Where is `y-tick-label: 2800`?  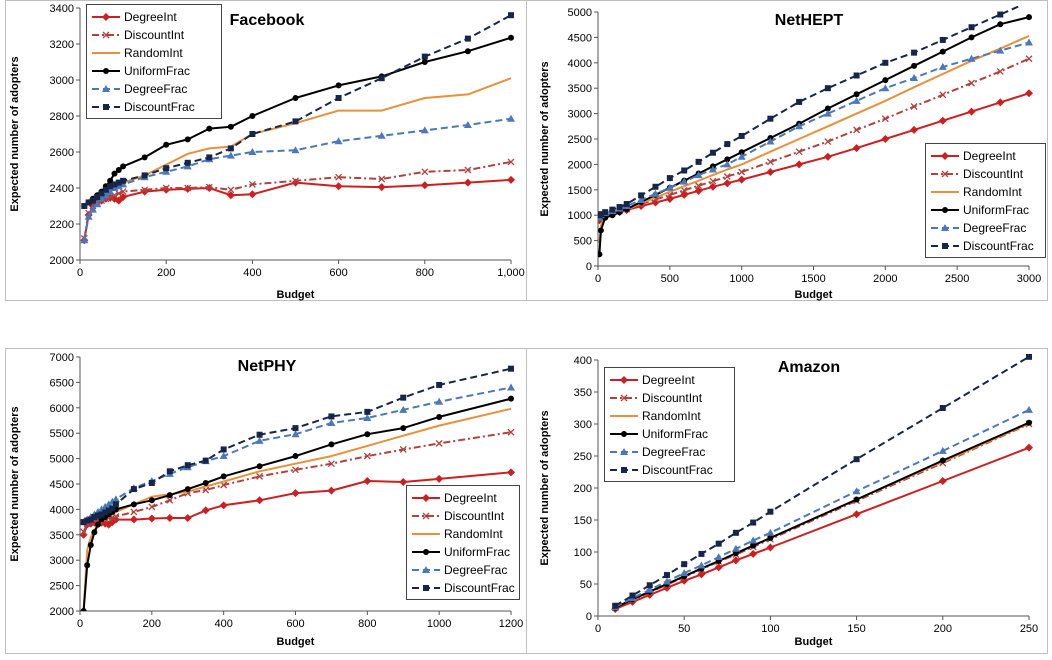
y-tick-label: 2800 is located at coordinates (62, 117).